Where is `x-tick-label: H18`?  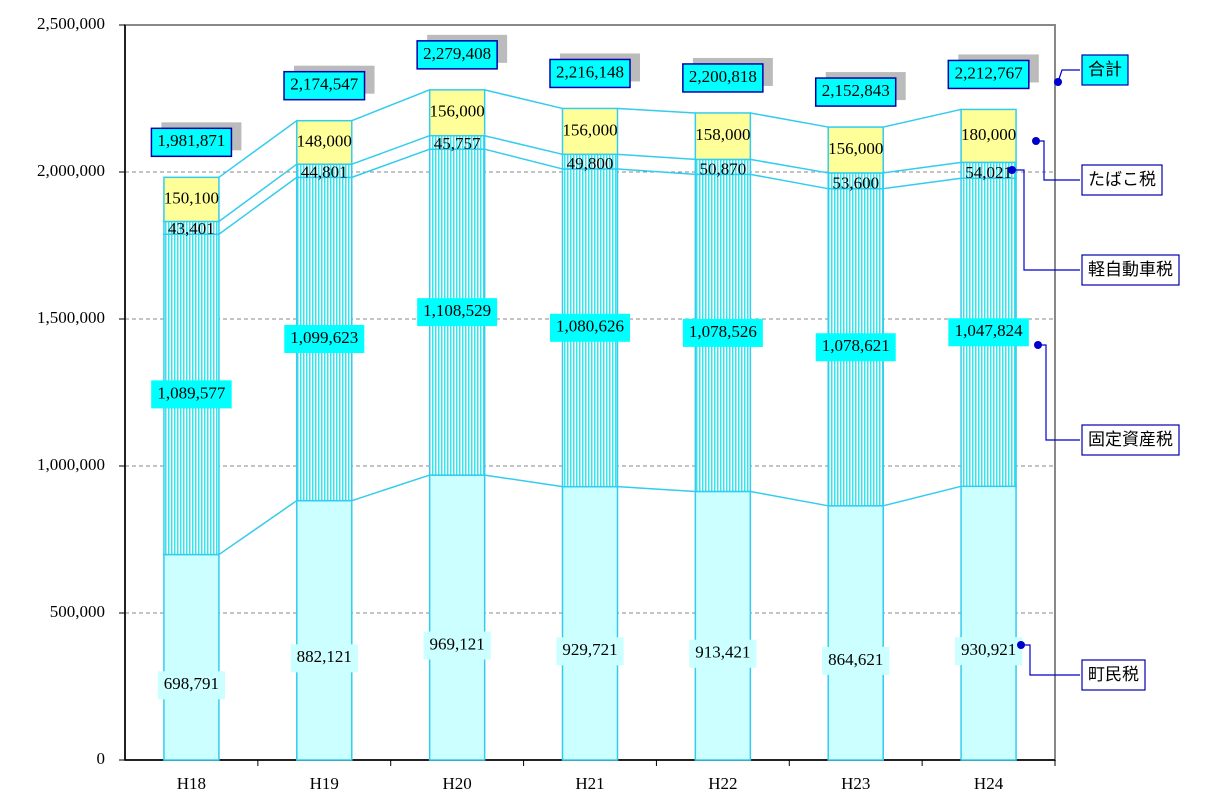 x-tick-label: H18 is located at coordinates (191, 783).